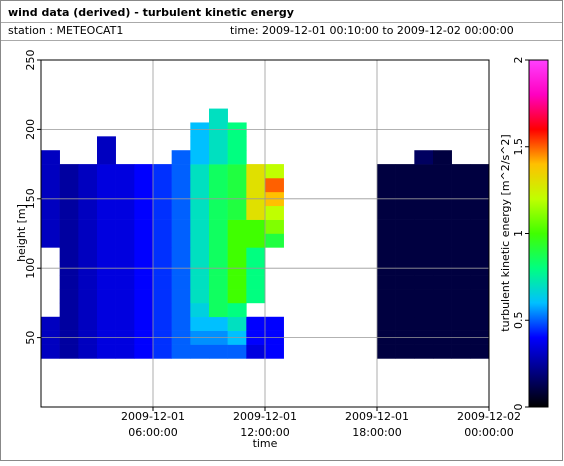 This screenshot has height=466, width=564. What do you see at coordinates (153, 424) in the screenshot?
I see `x-tick-label: 2009-12-01 06:00:00` at bounding box center [153, 424].